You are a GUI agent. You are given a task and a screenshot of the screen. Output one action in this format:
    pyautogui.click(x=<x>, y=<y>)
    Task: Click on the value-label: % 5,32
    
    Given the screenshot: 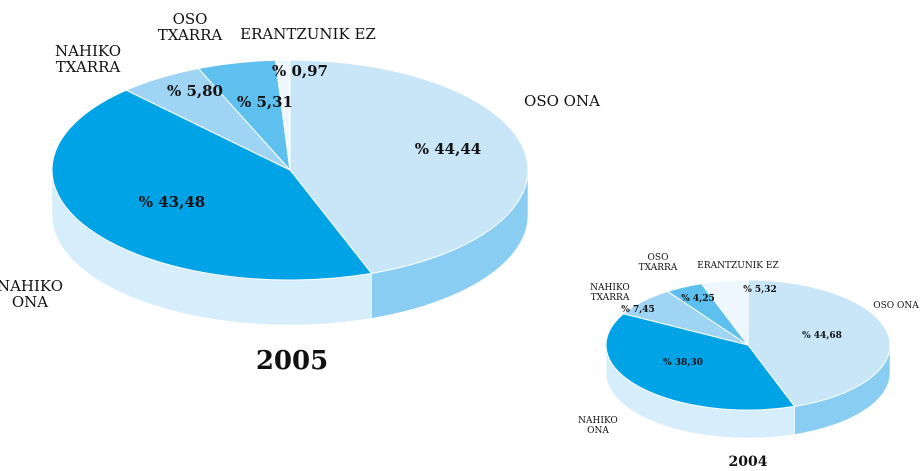 What is the action you would take?
    pyautogui.click(x=760, y=290)
    